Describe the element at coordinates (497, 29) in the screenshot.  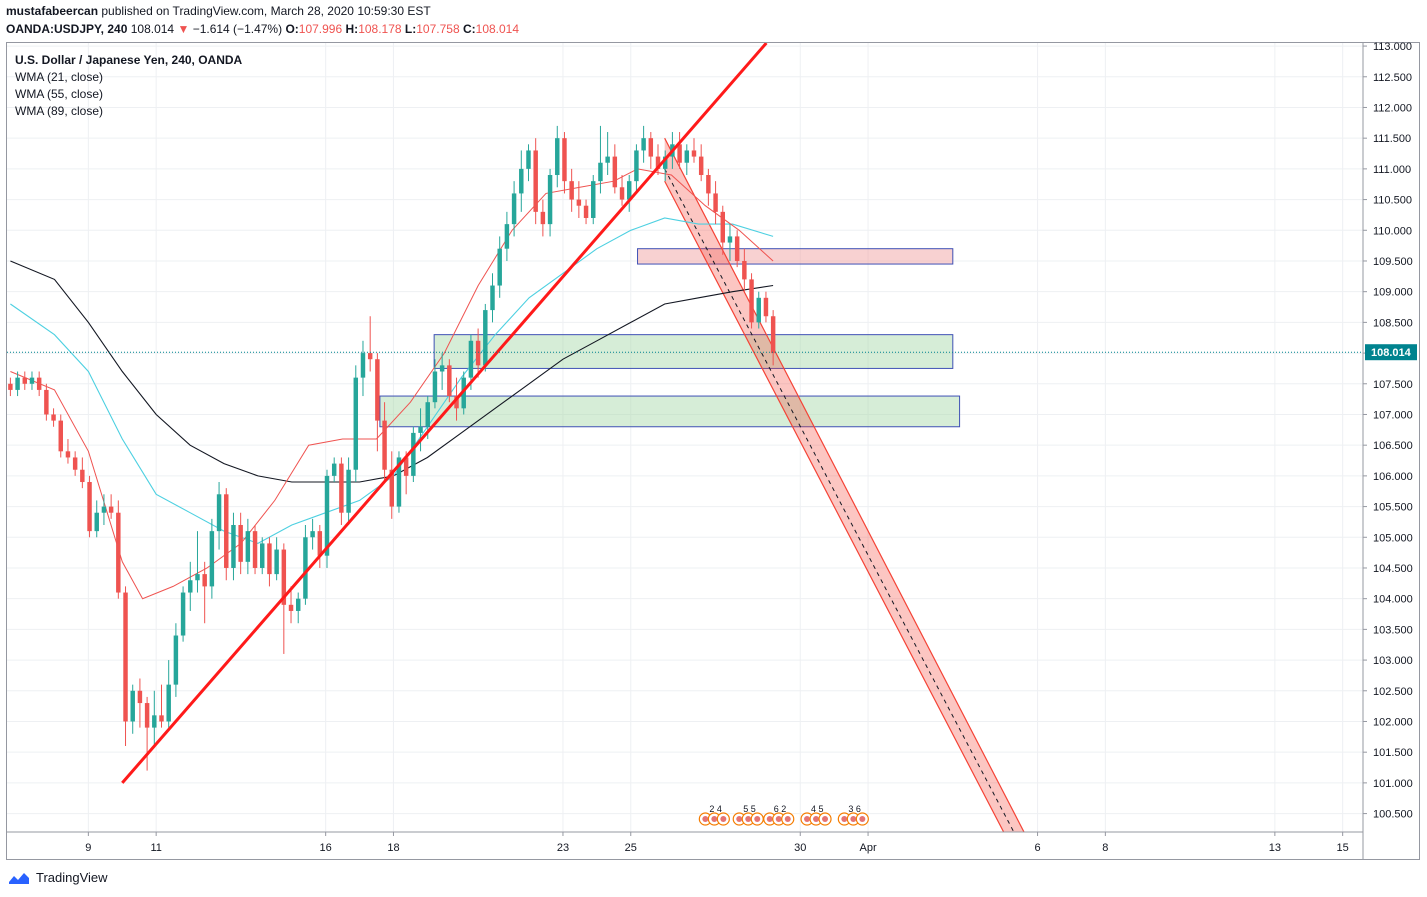
I see `close-value: 108.014` at that location.